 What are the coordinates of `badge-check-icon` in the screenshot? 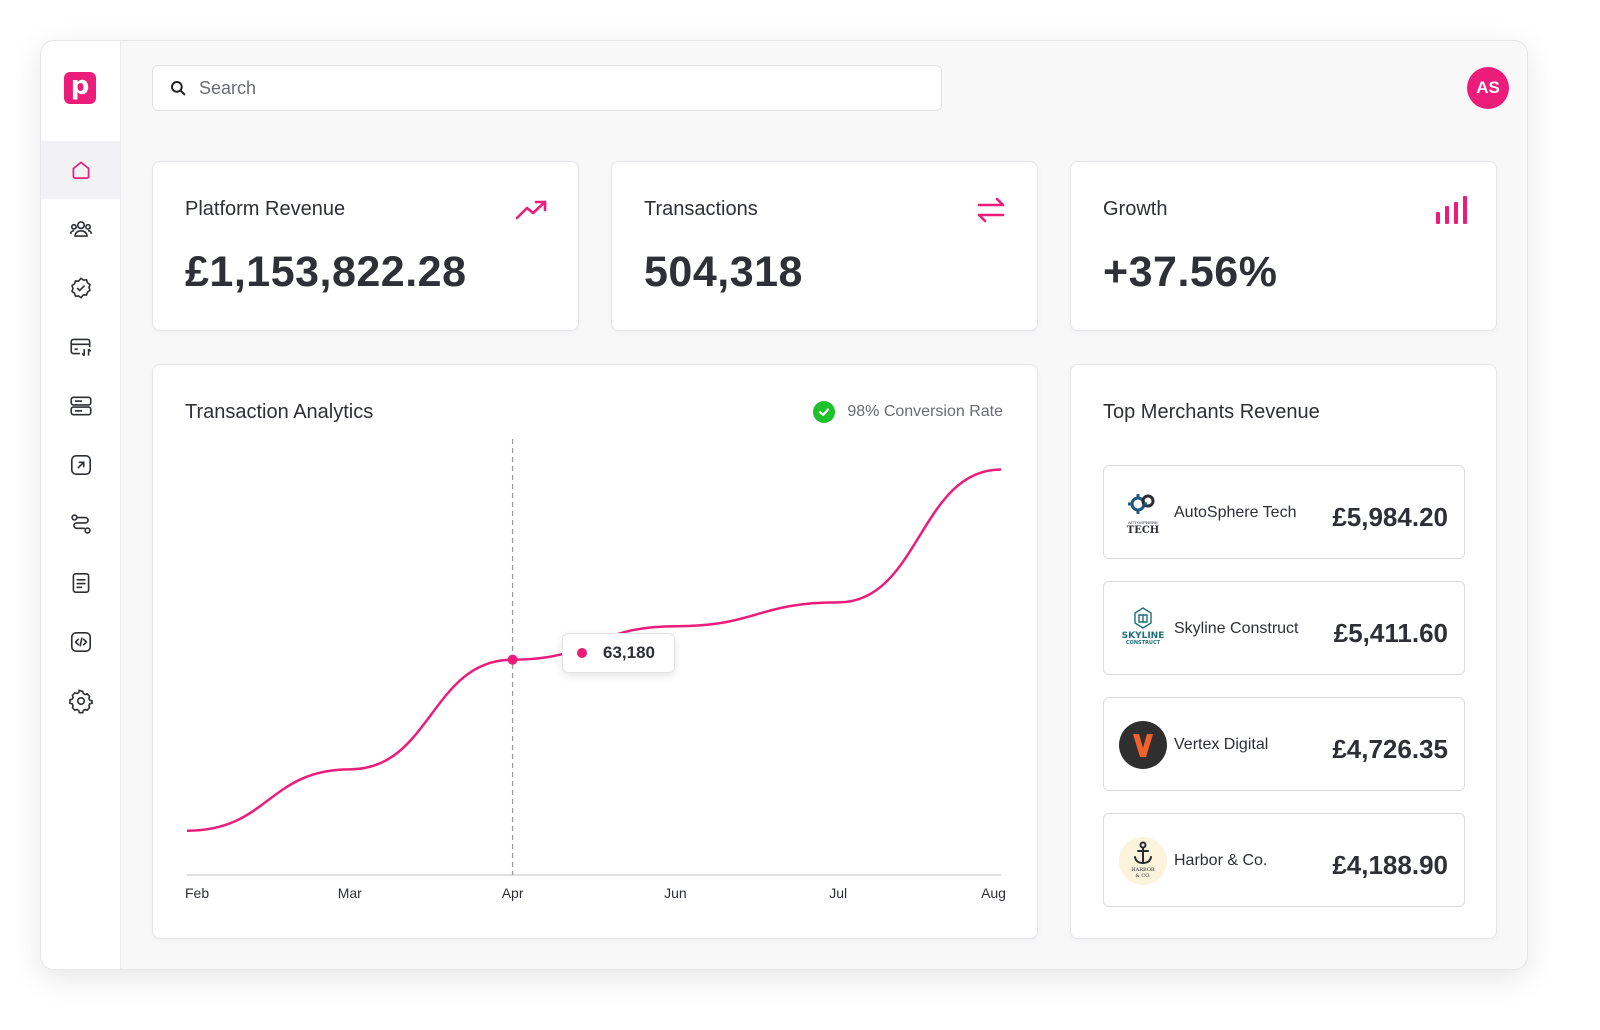 It's located at (80, 288).